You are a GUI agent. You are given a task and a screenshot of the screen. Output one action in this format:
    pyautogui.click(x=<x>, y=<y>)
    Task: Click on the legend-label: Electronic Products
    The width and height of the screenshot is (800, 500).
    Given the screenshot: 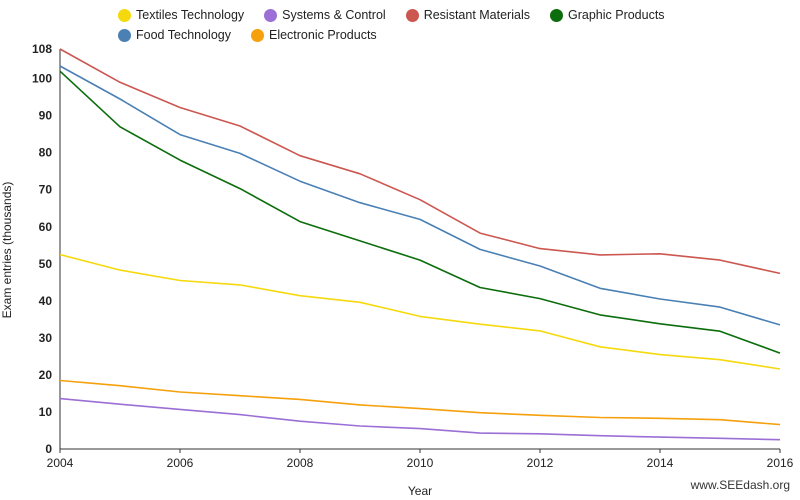 What is the action you would take?
    pyautogui.click(x=322, y=35)
    